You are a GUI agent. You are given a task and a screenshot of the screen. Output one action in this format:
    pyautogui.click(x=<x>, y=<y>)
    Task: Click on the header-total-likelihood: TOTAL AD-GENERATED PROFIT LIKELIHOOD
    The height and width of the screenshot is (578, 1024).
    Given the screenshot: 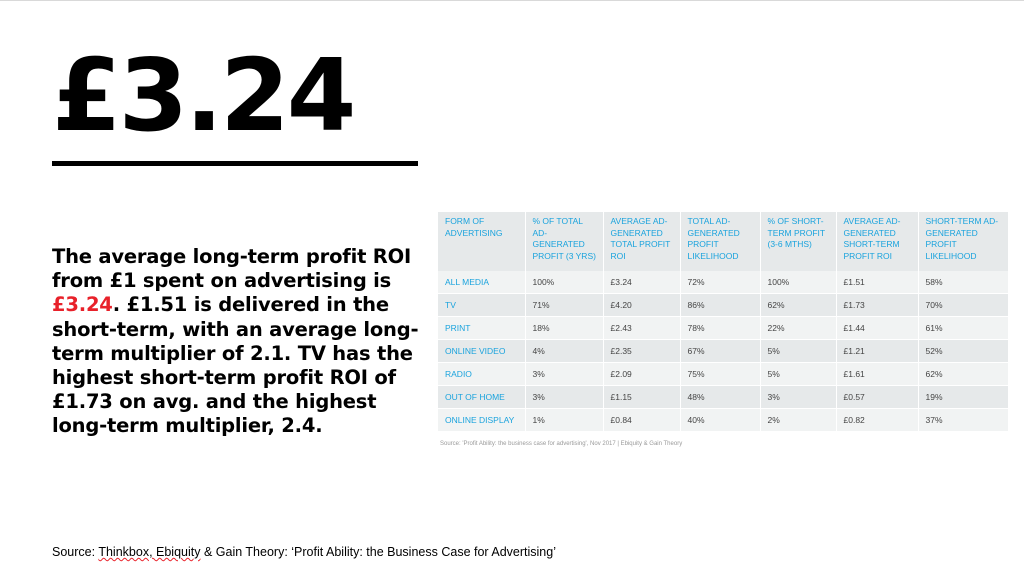 What is the action you would take?
    pyautogui.click(x=720, y=241)
    